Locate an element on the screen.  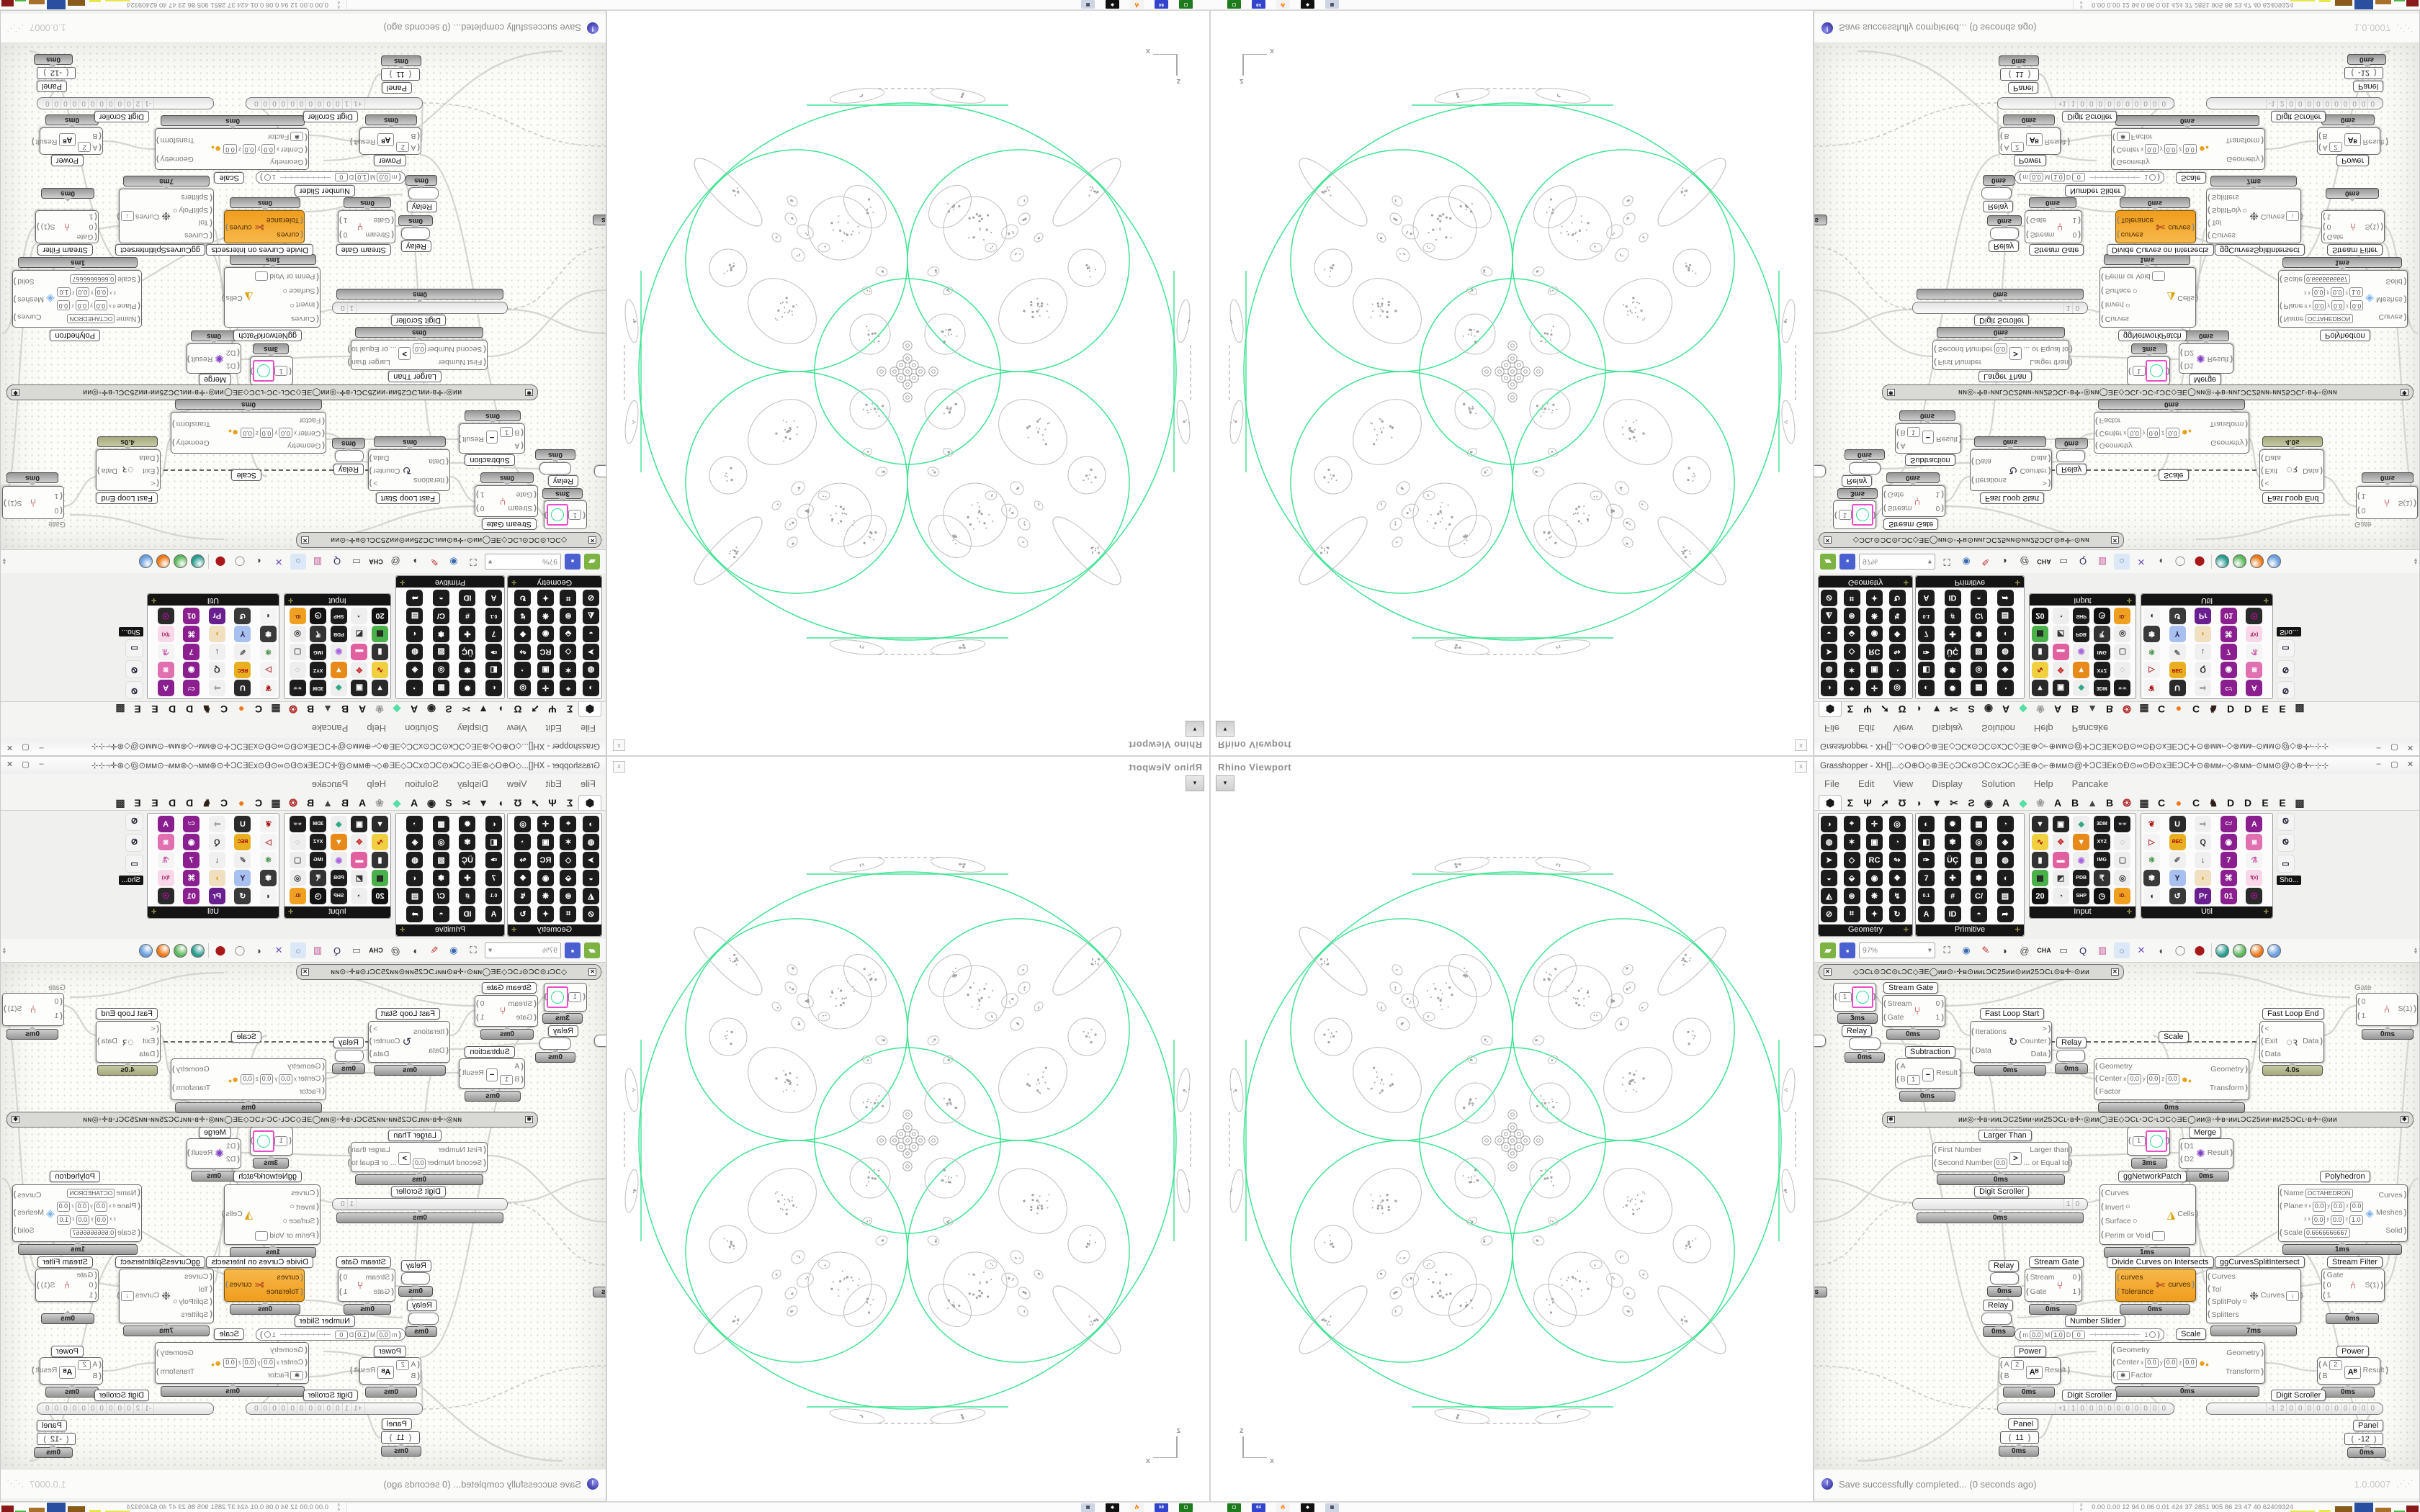
minimize-icon: – is located at coordinates (2378, 764).